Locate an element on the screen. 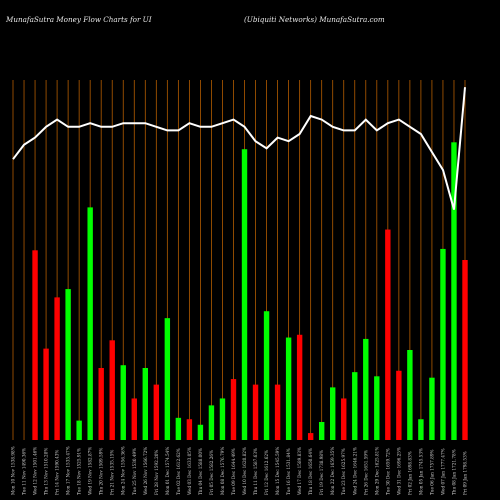 The image size is (500, 500). x-tick-label: Tue 30 Dec 1659.72% is located at coordinates (387, 471).